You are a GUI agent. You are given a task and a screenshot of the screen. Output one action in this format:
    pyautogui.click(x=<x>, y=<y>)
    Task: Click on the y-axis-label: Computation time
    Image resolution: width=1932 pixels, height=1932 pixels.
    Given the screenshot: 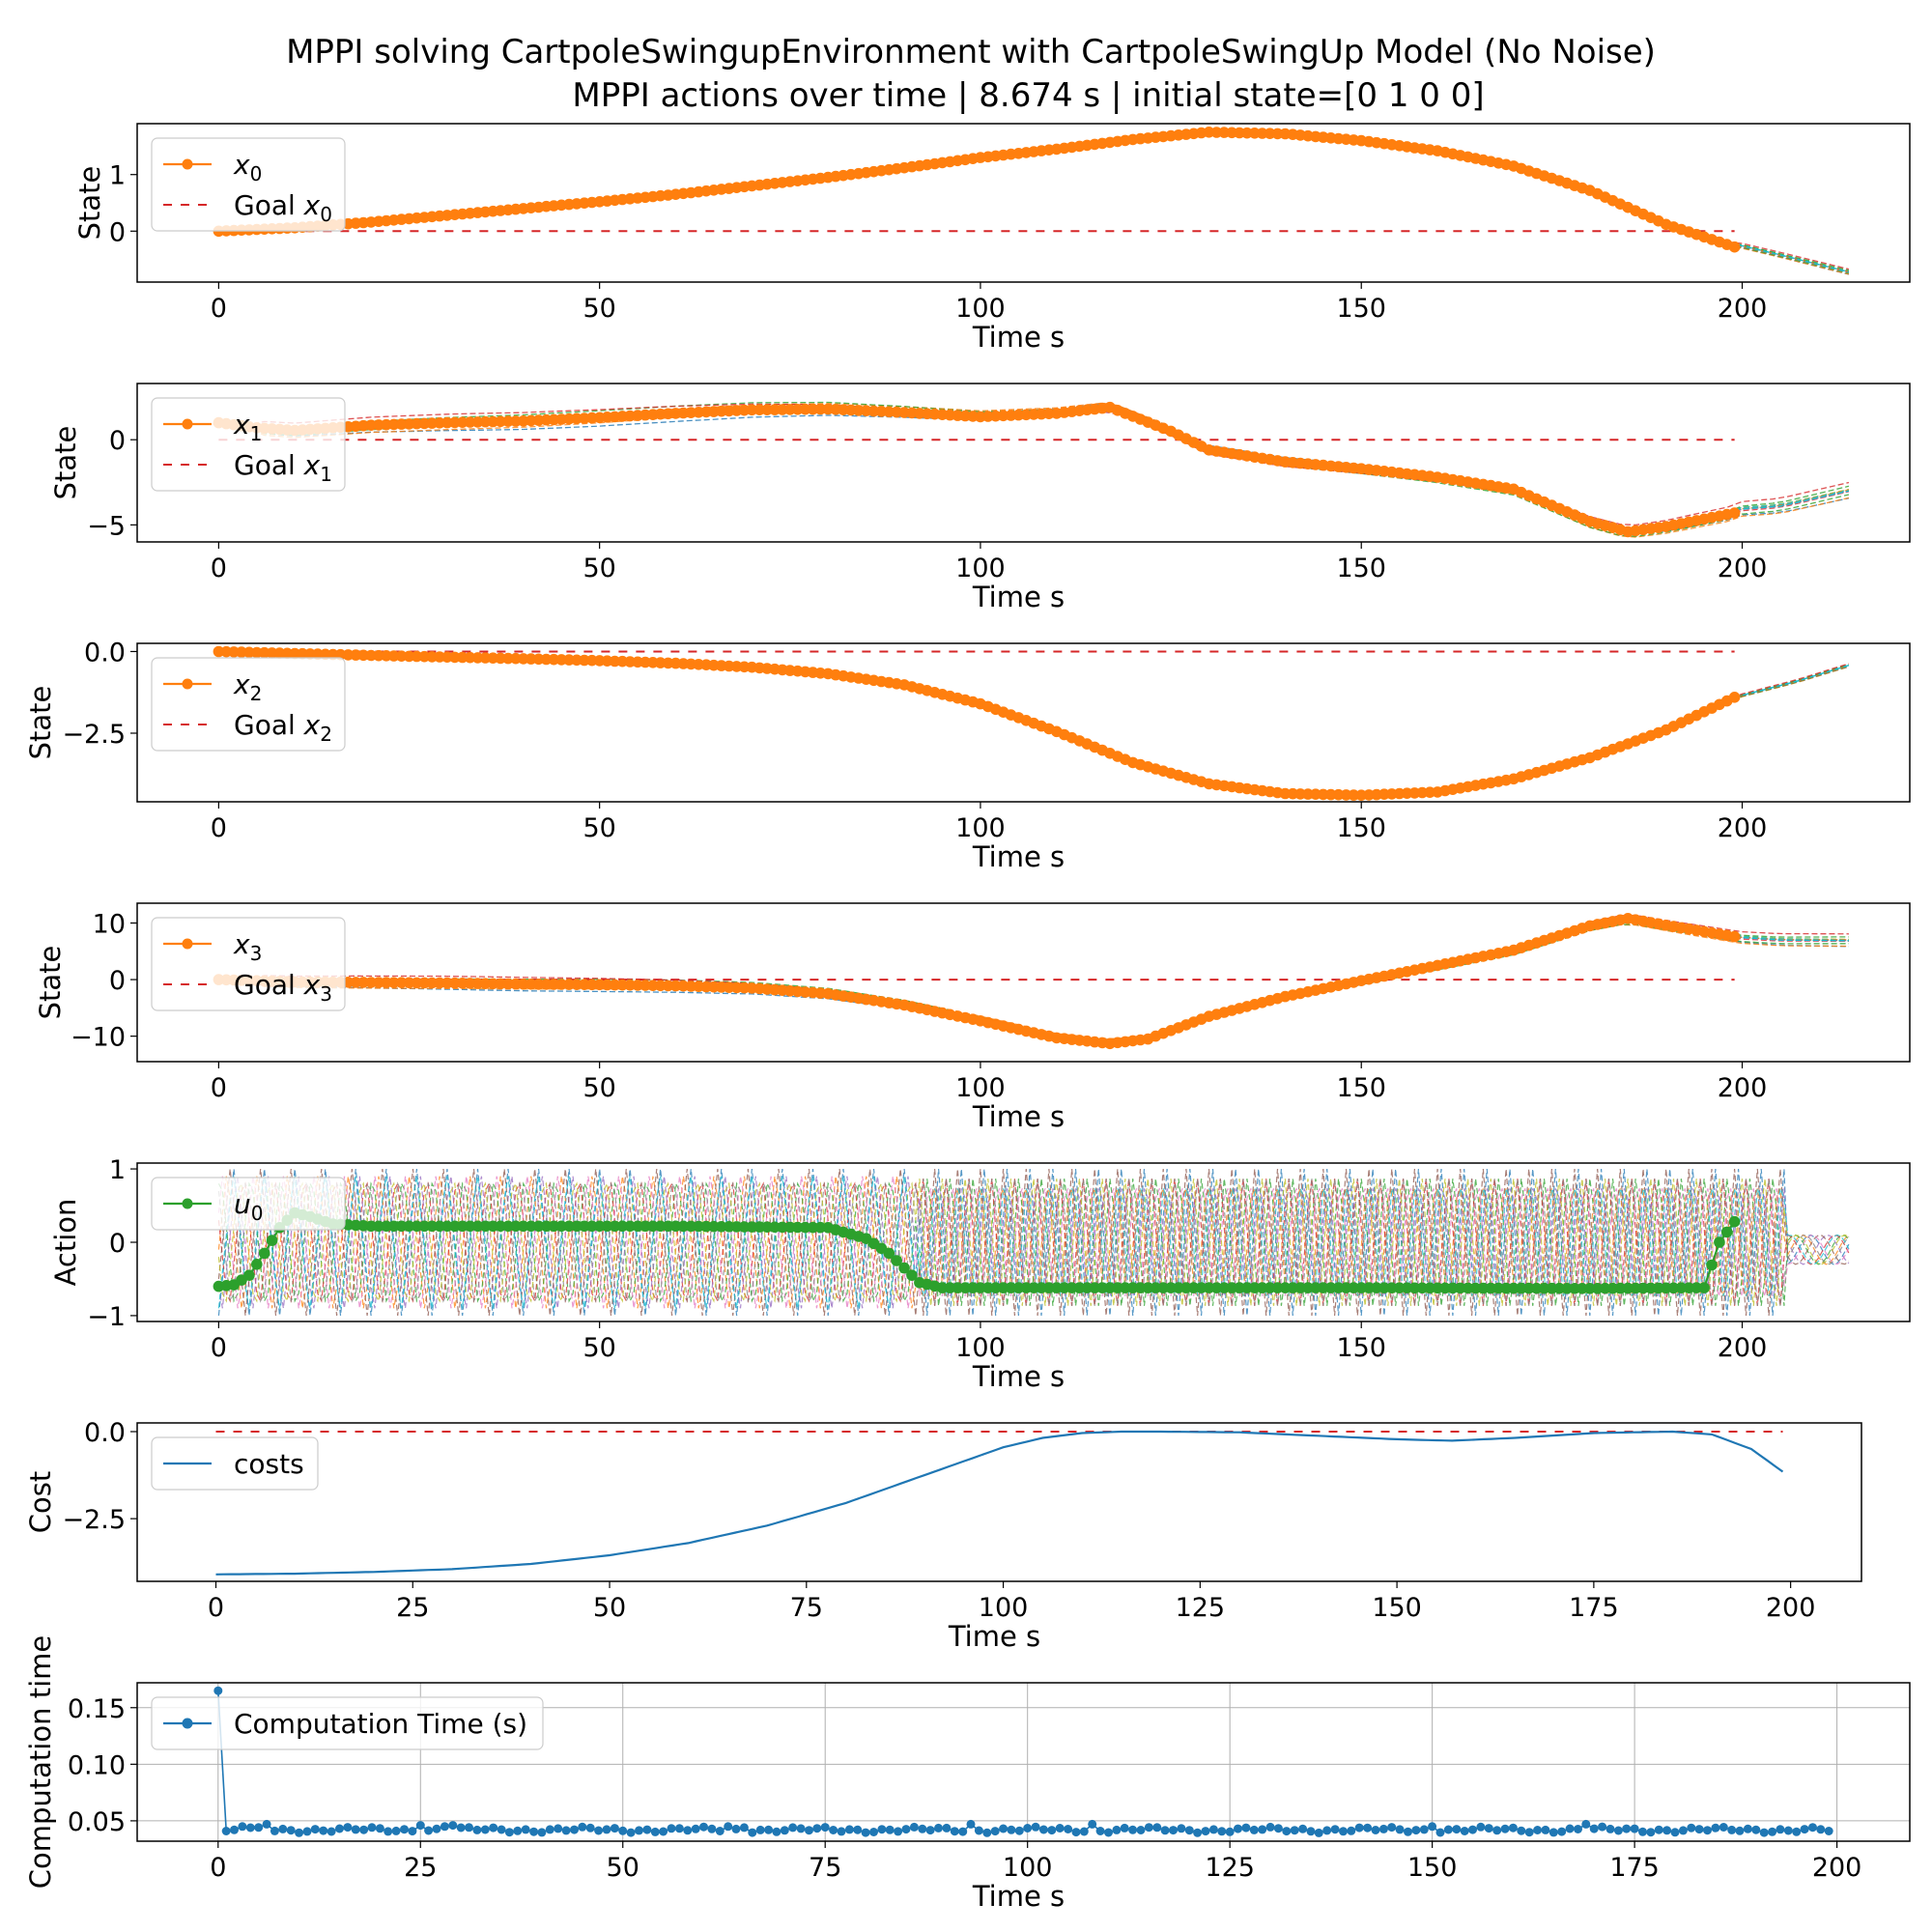 What is the action you would take?
    pyautogui.click(x=40, y=1762)
    